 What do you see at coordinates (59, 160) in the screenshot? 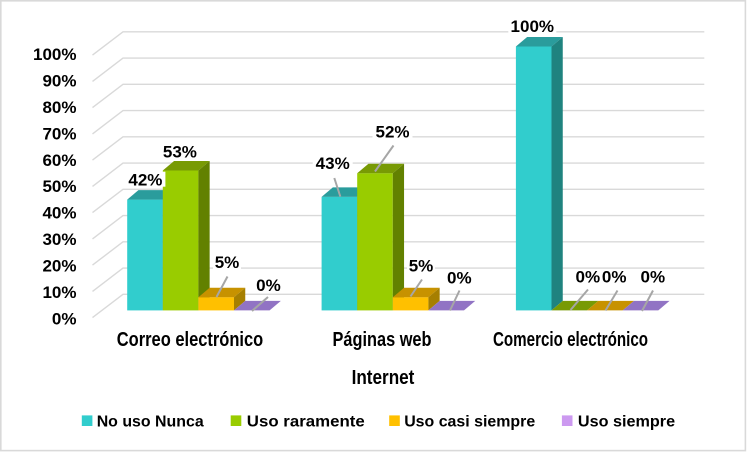
I see `svg-text: 60%` at bounding box center [59, 160].